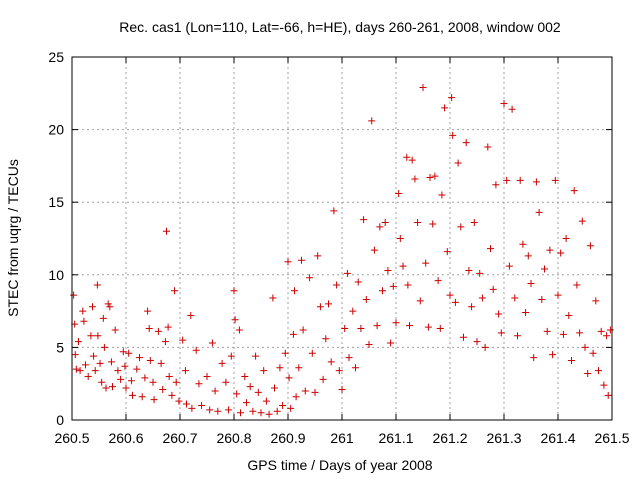 This screenshot has height=480, width=640. What do you see at coordinates (179, 438) in the screenshot?
I see `x-tick-label: 260.7` at bounding box center [179, 438].